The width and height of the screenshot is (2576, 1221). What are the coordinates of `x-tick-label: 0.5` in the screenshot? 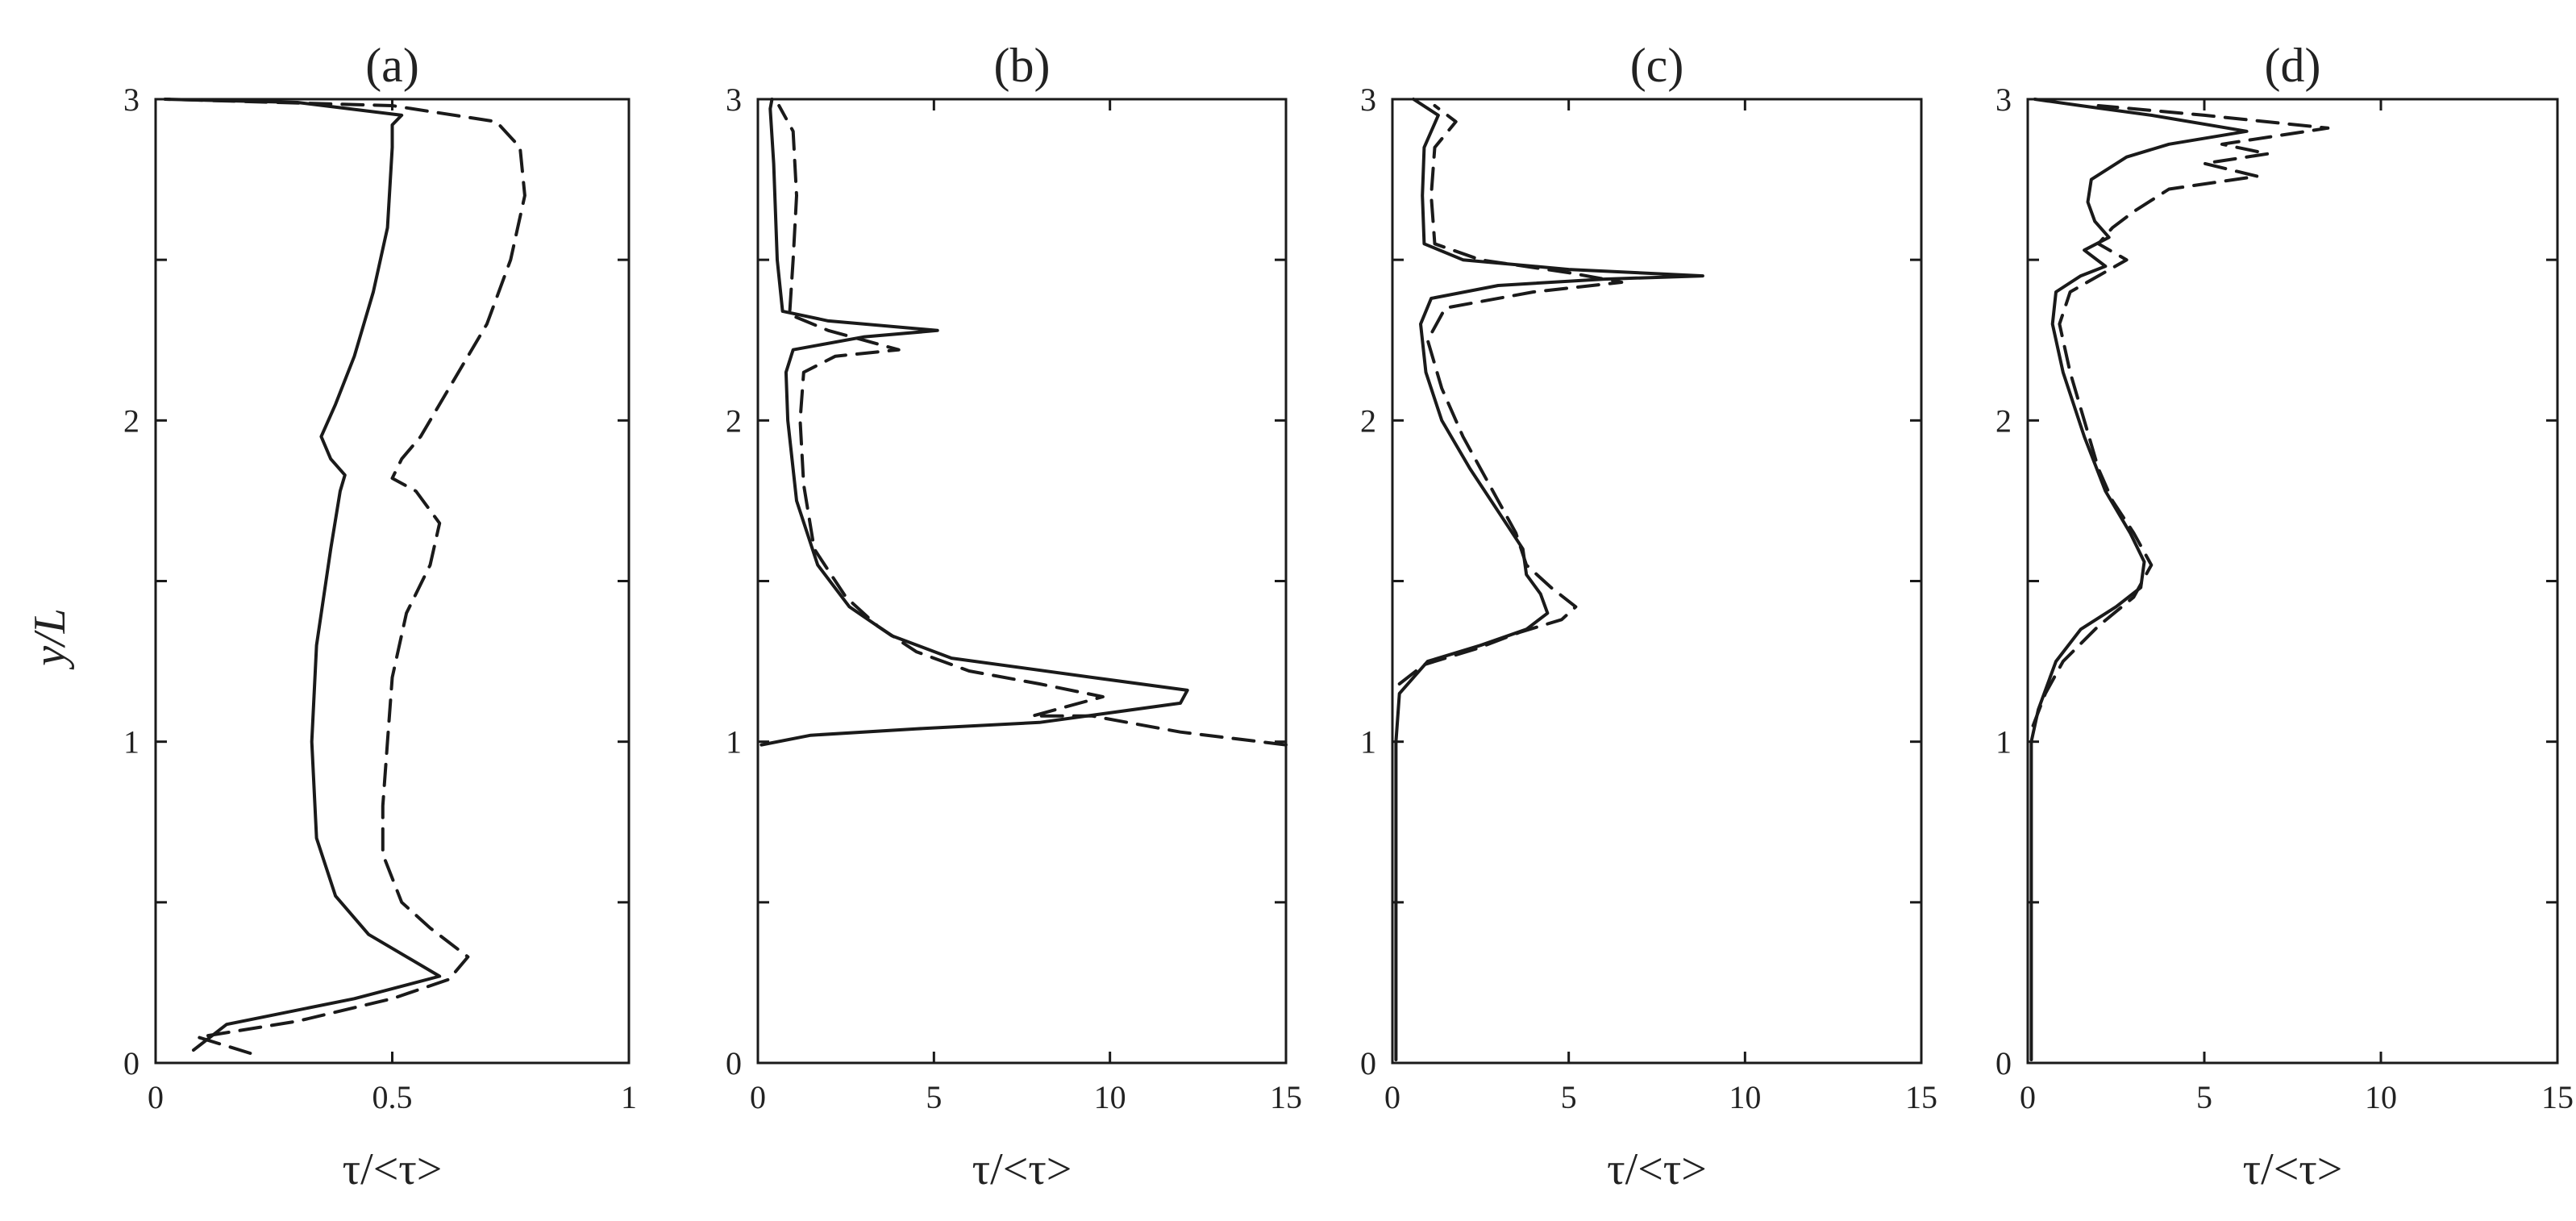 It's located at (392, 1097).